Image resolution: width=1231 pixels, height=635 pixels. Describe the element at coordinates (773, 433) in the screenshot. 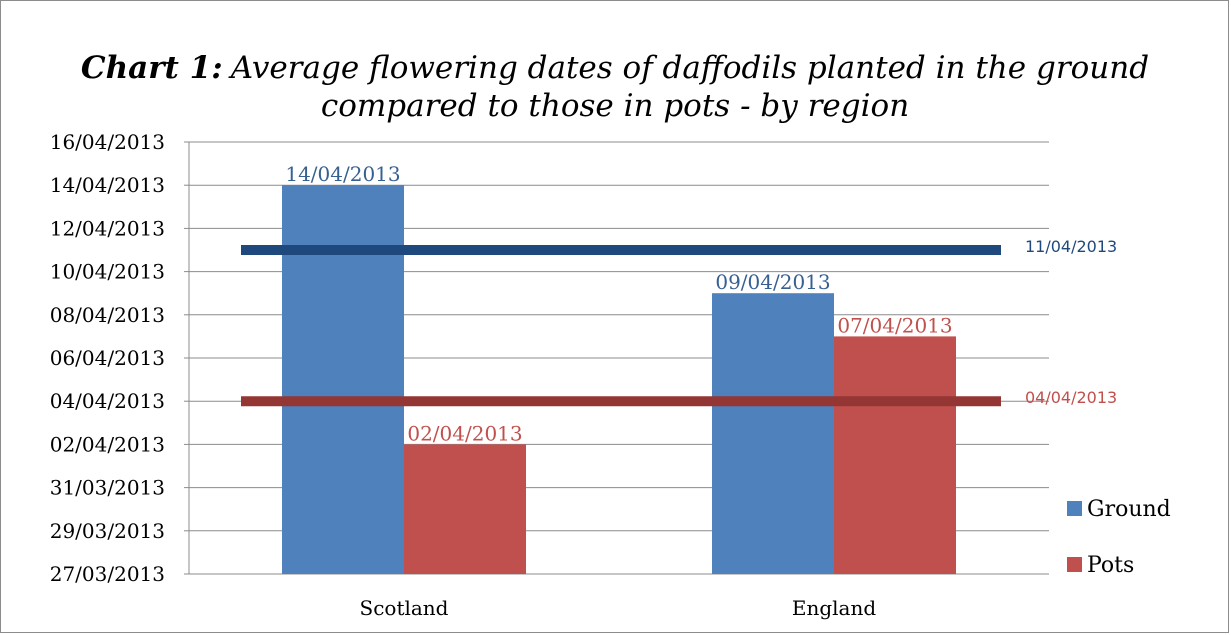

I see `bar-ground-england` at that location.